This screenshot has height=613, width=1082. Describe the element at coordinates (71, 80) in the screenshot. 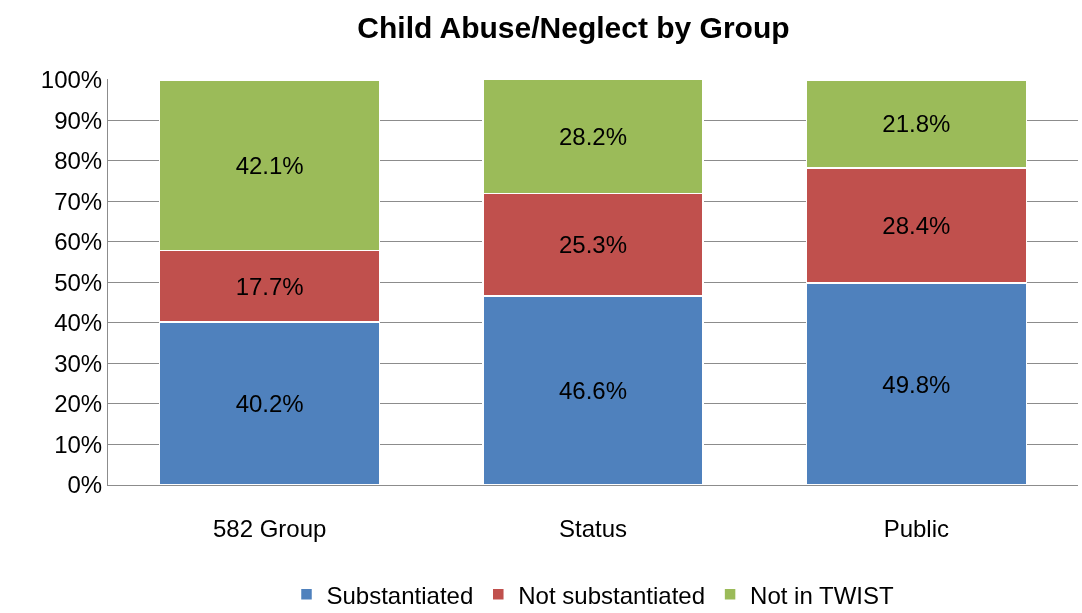

I see `y-tick-label: 100%` at that location.